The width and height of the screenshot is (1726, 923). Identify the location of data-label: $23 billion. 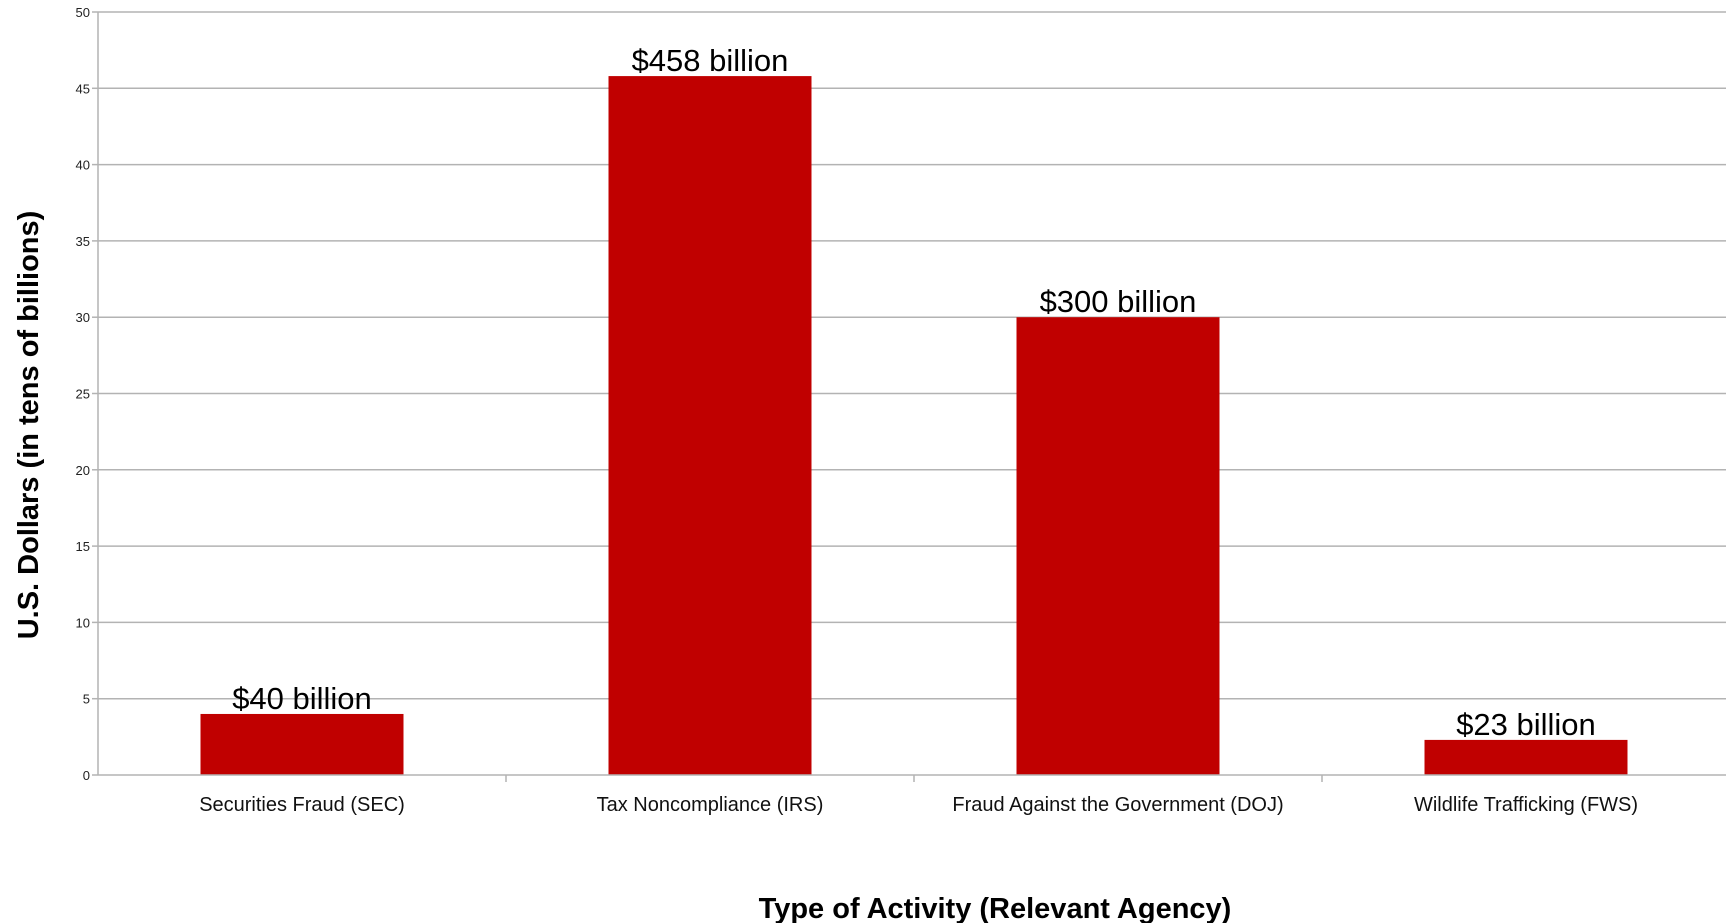
(1526, 724).